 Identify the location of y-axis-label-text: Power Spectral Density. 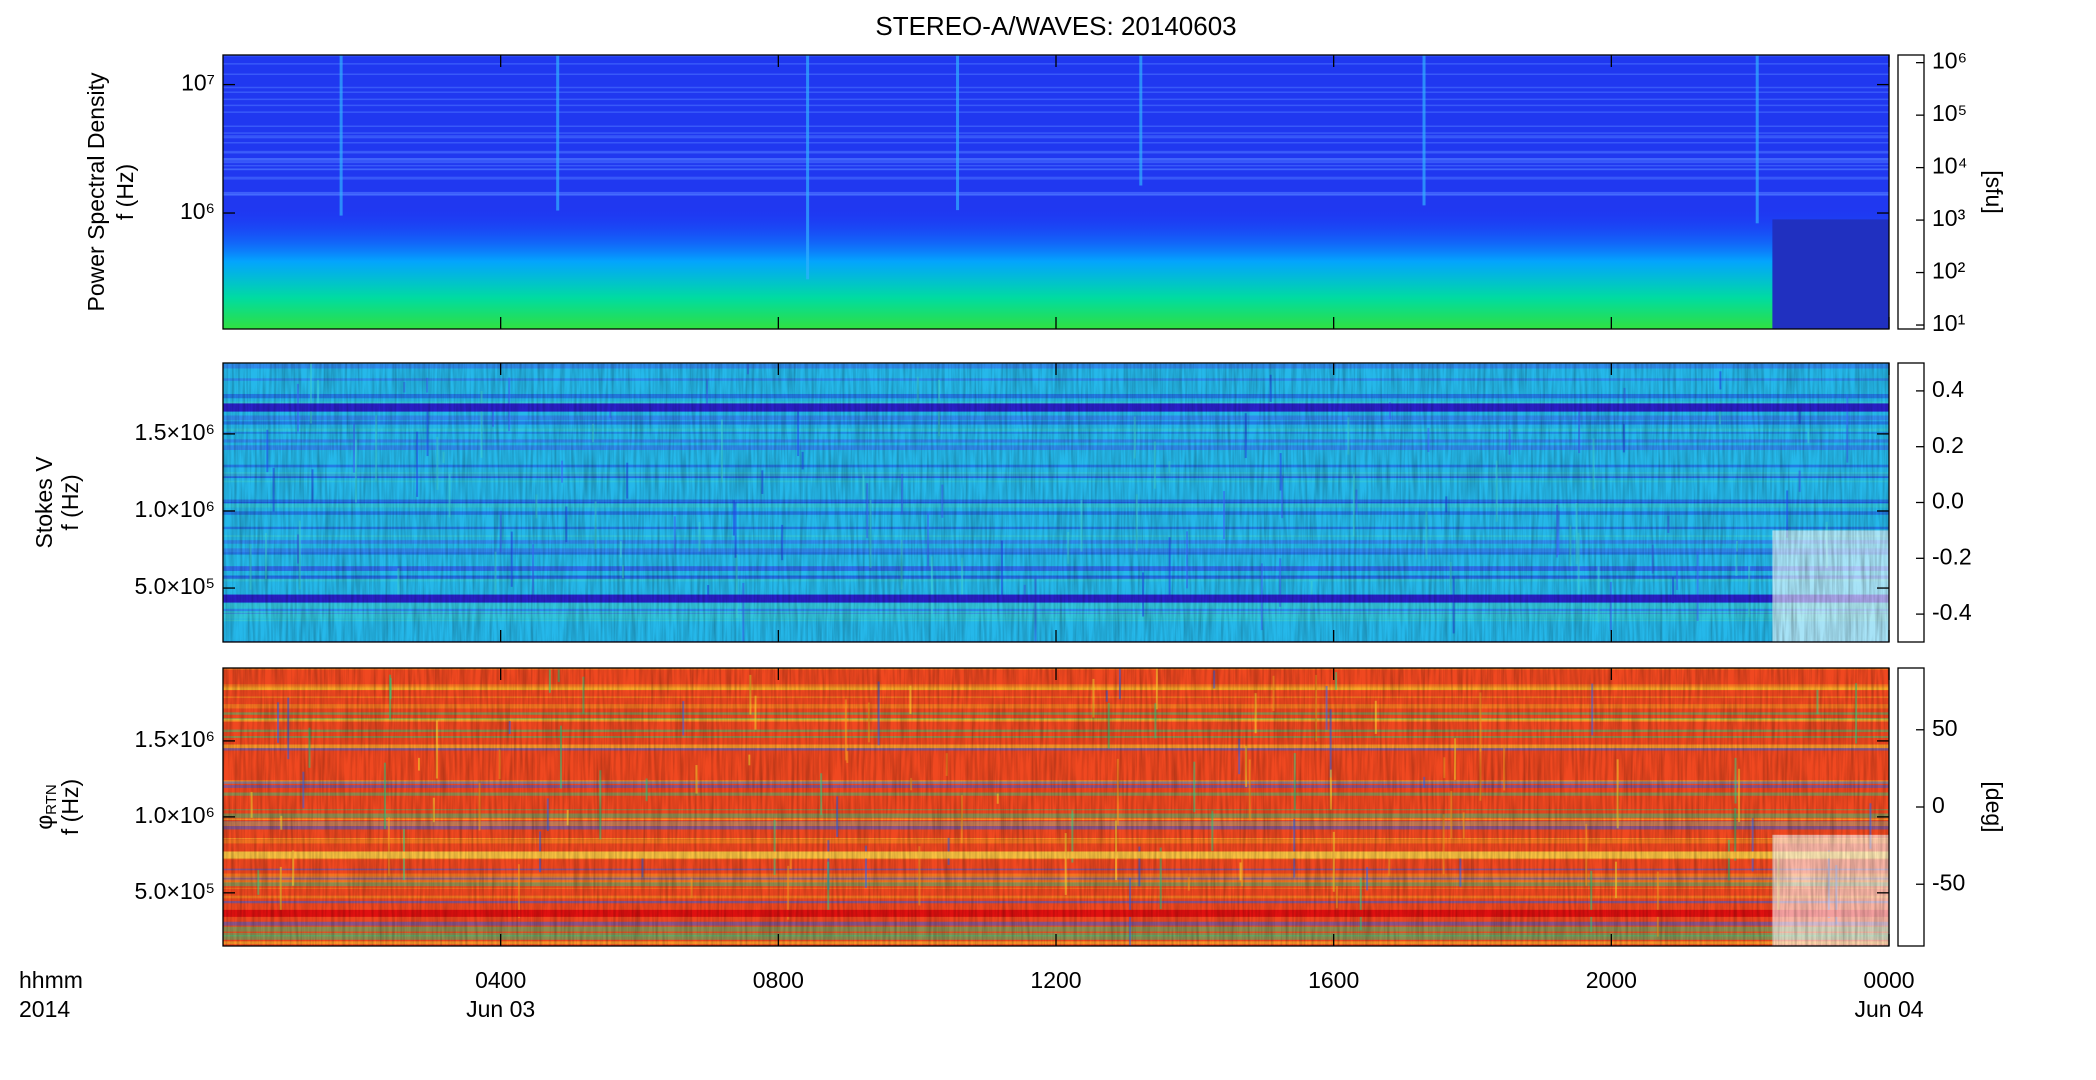
(96, 192).